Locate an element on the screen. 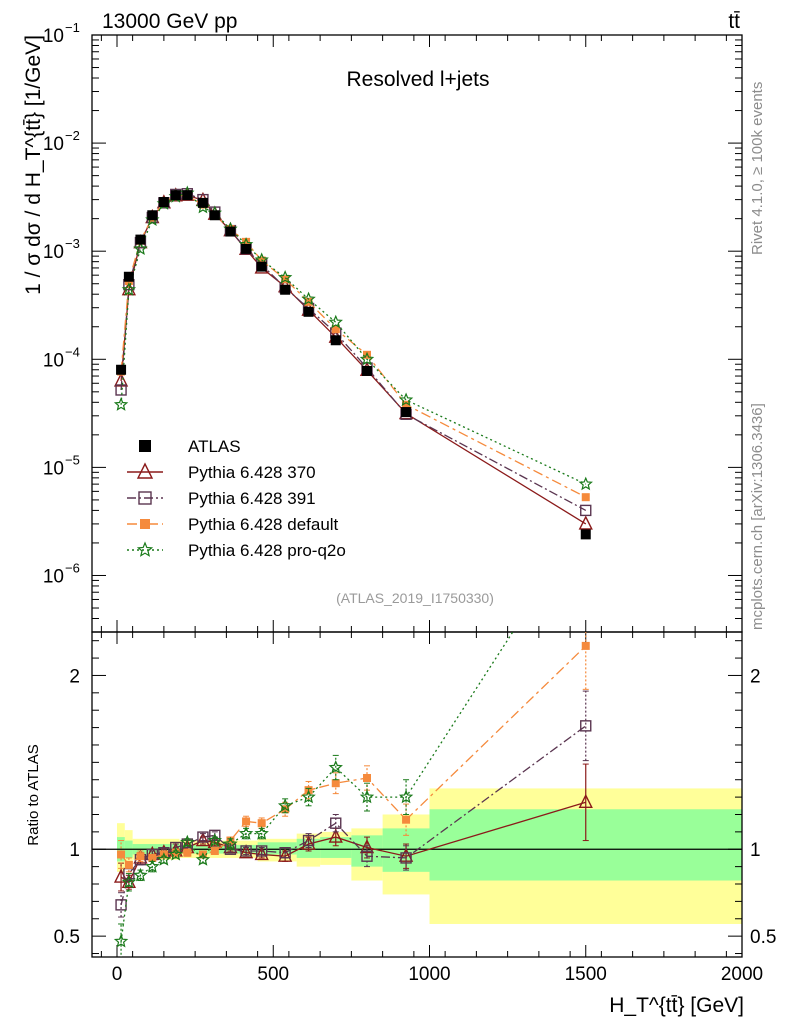  legend-label: Pythia 6.428 pro-q2o is located at coordinates (267, 550).